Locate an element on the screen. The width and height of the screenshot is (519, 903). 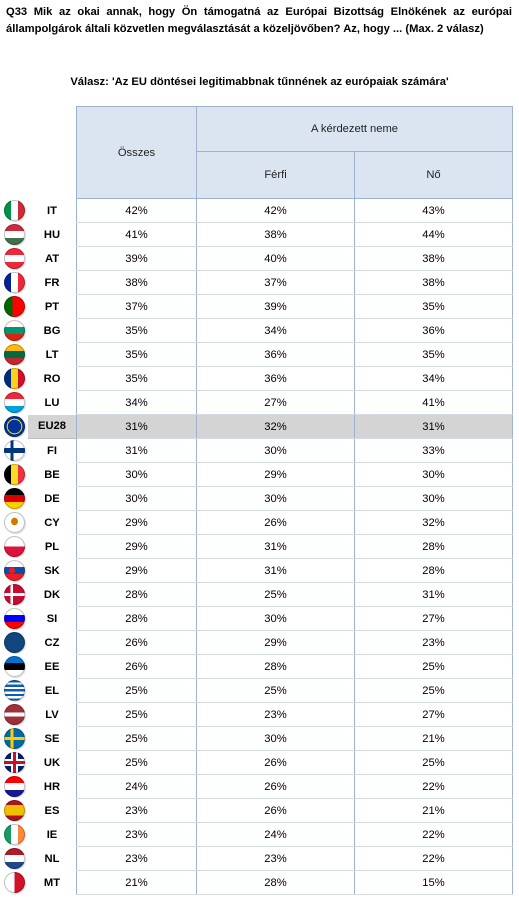
value-total: 37% is located at coordinates (136, 306).